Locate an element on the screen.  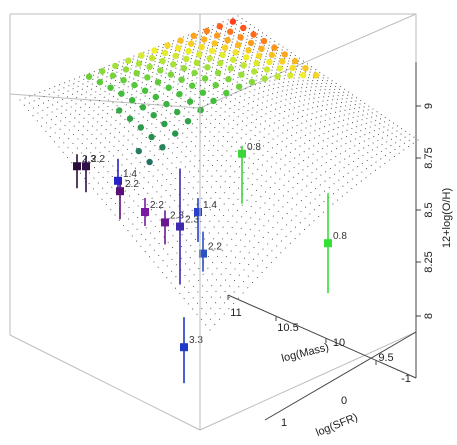
point-label: 2.2 is located at coordinates (215, 247).